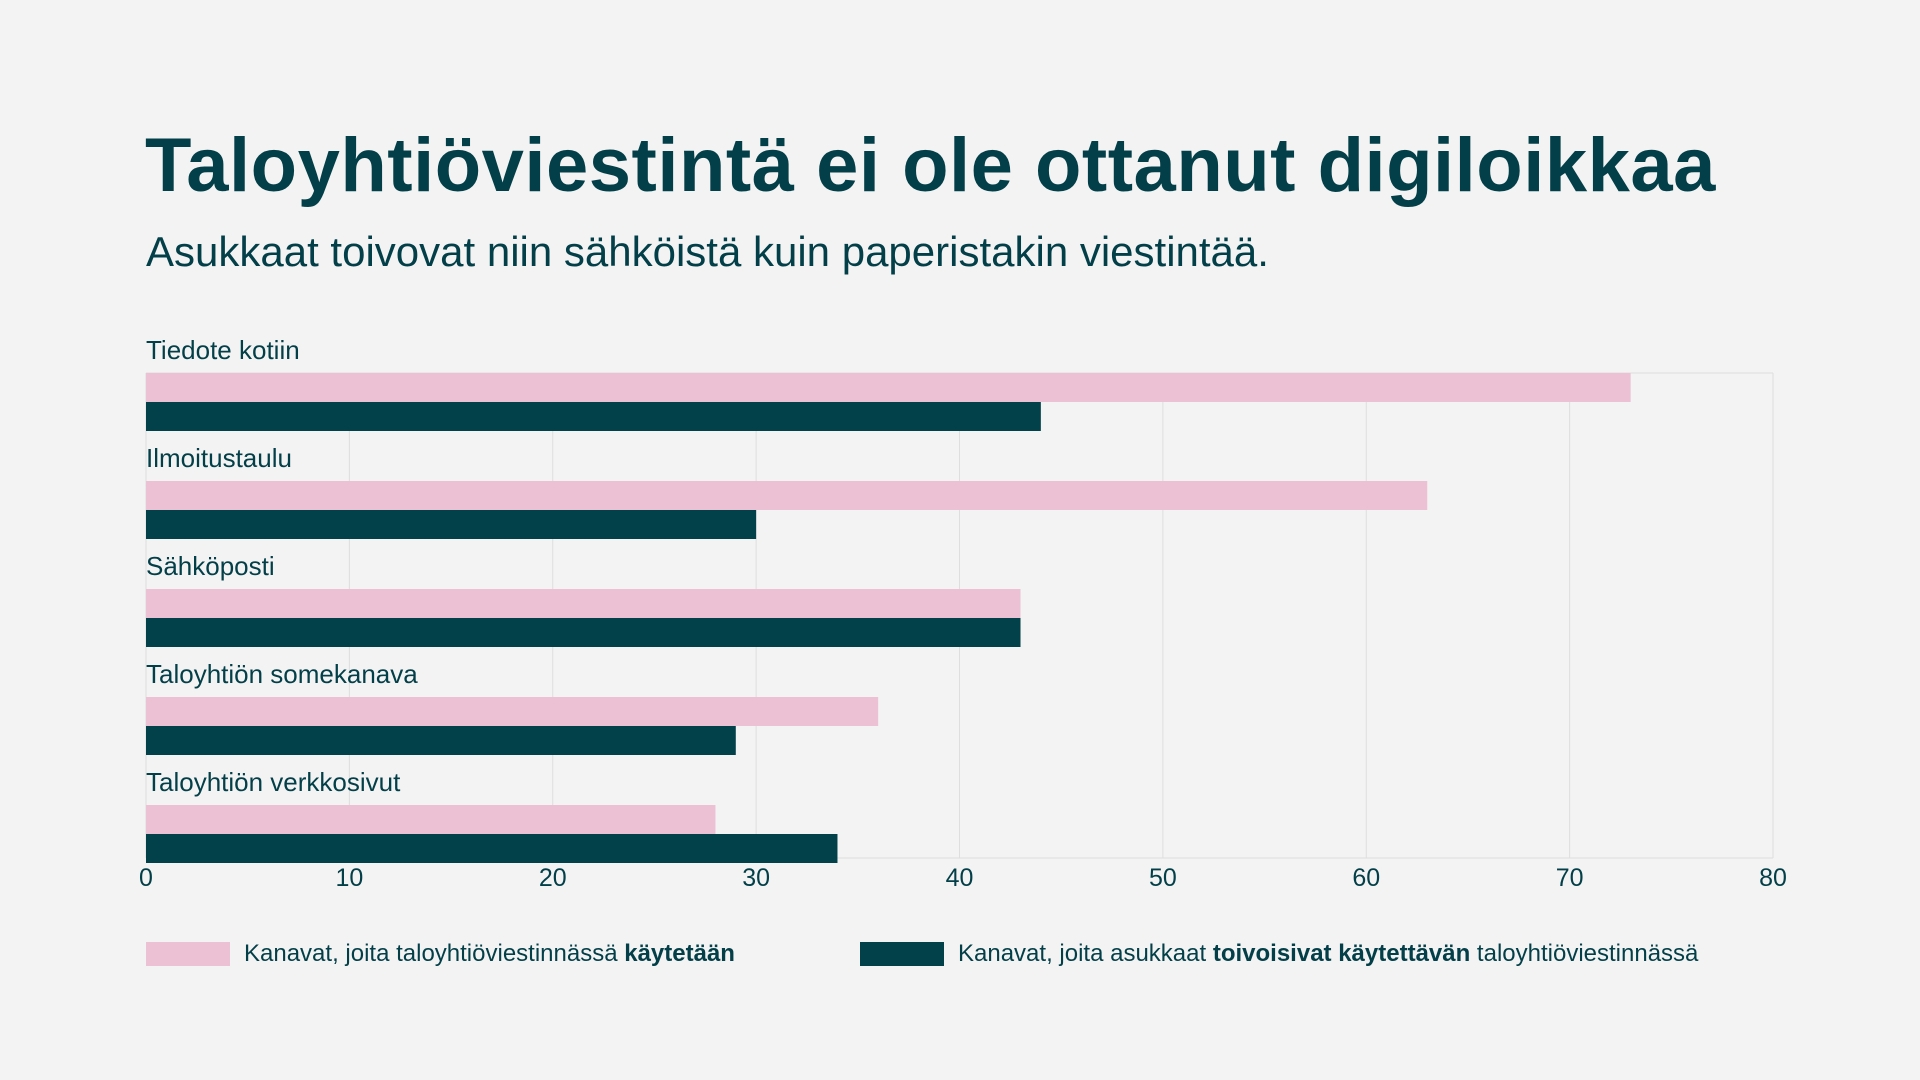  I want to click on x-tick-label: 20, so click(553, 878).